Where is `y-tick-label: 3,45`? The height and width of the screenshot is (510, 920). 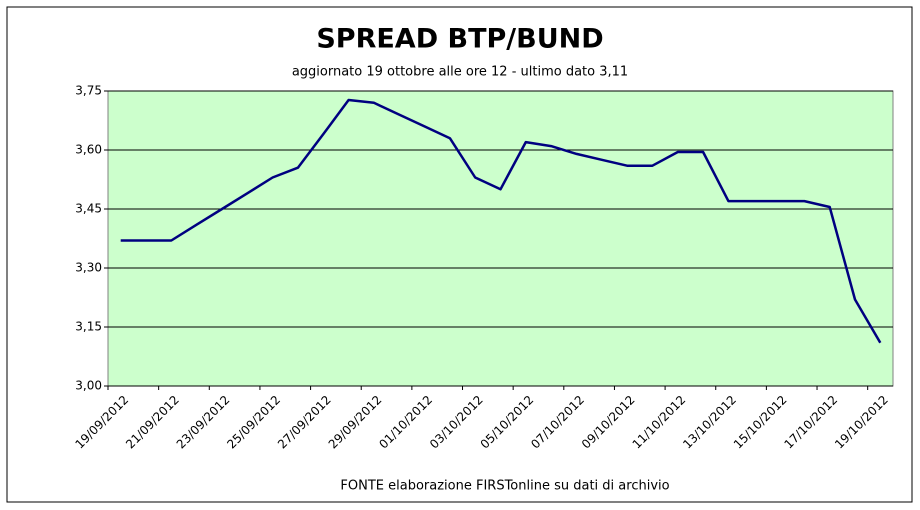
y-tick-label: 3,45 is located at coordinates (88, 209).